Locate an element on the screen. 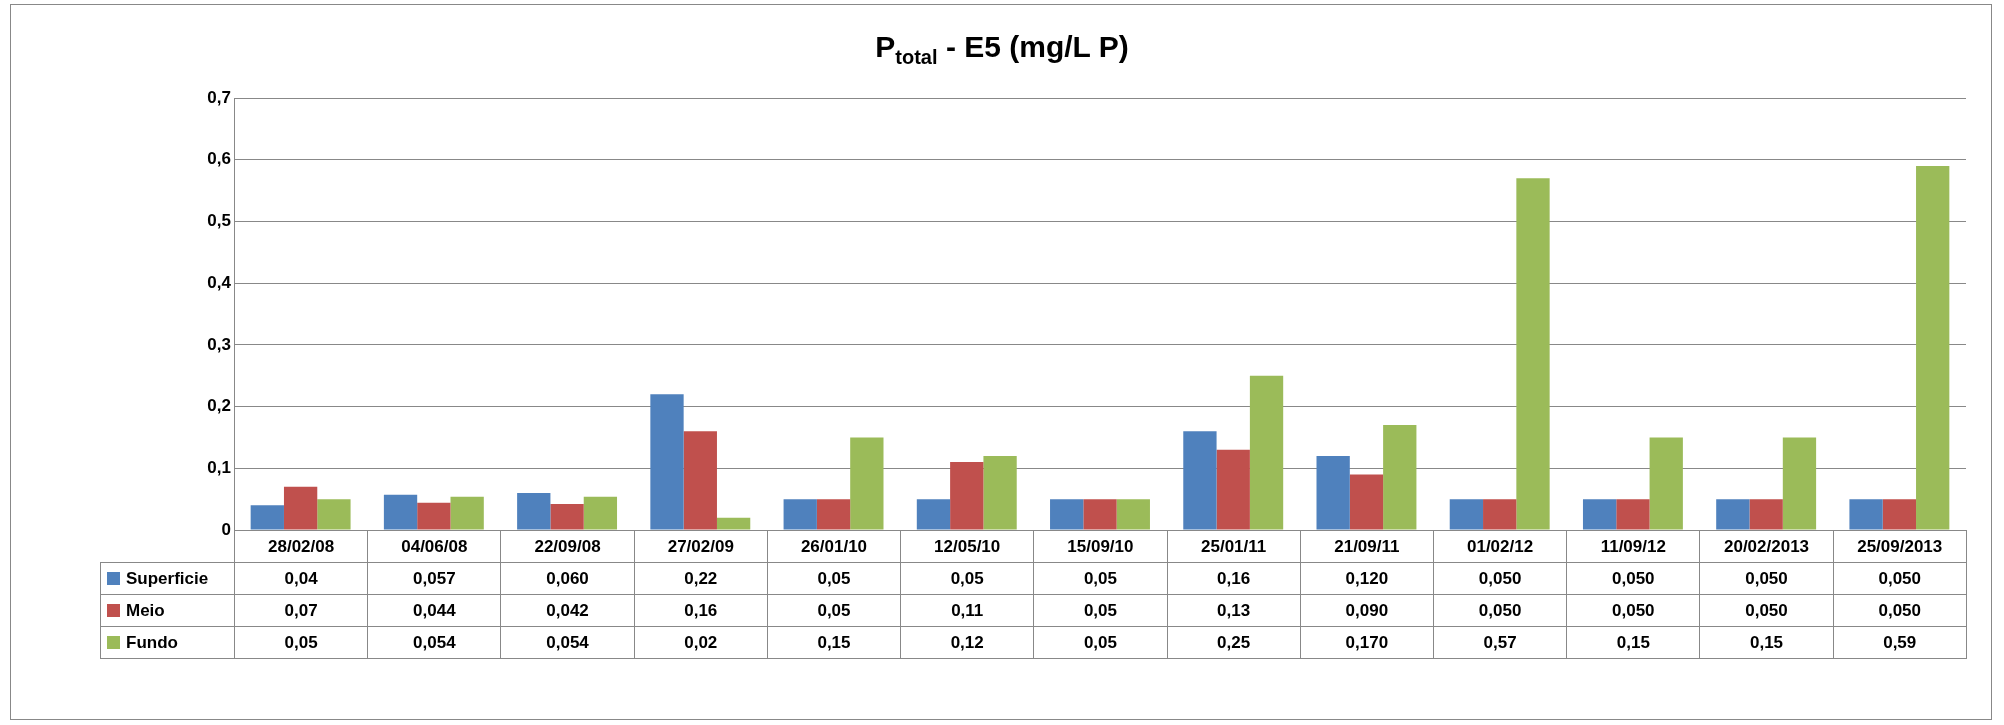 This screenshot has width=2004, height=725. x-tick-label: 27/02/09 is located at coordinates (701, 546).